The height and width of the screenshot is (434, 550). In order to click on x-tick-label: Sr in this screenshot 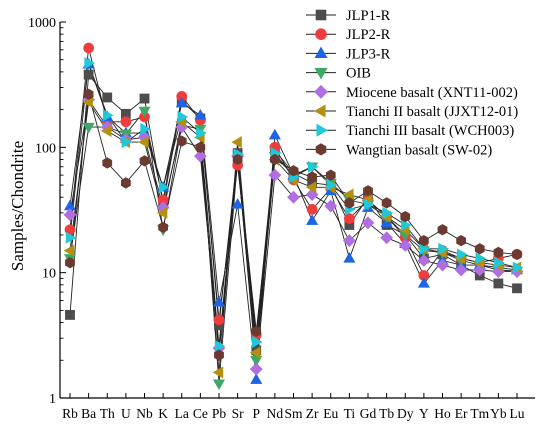, I will do `click(238, 413)`.